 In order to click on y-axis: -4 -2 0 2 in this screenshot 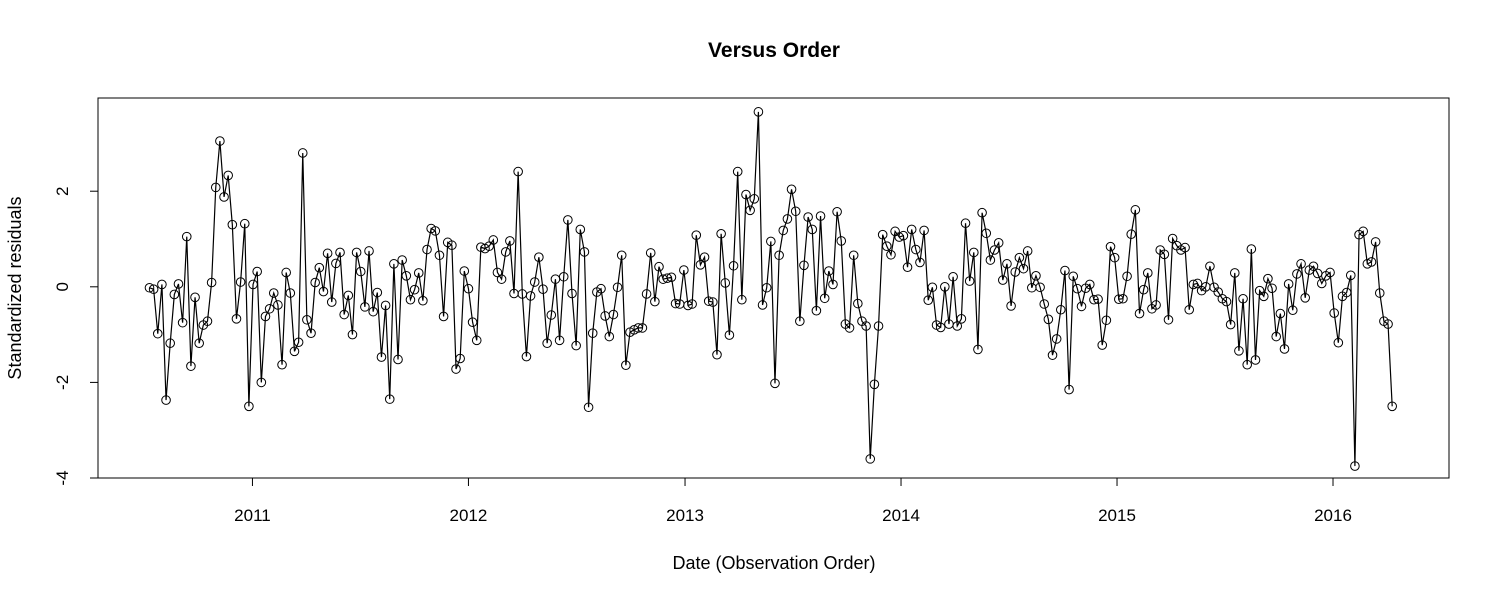, I will do `click(76, 336)`.